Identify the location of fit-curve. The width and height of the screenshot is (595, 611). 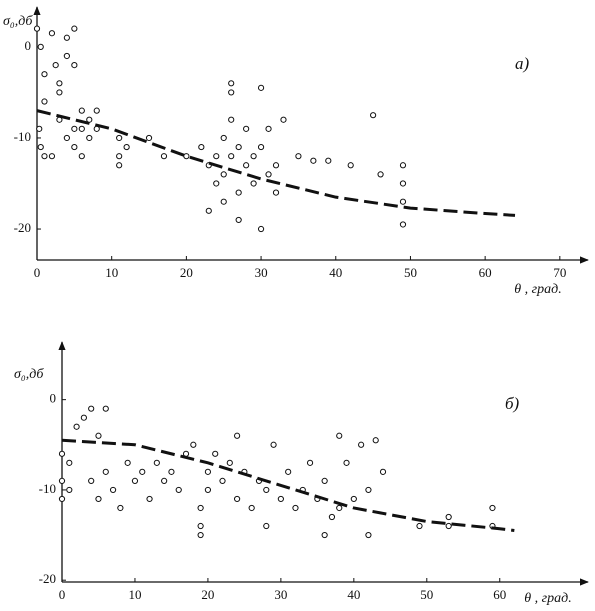
(276, 163).